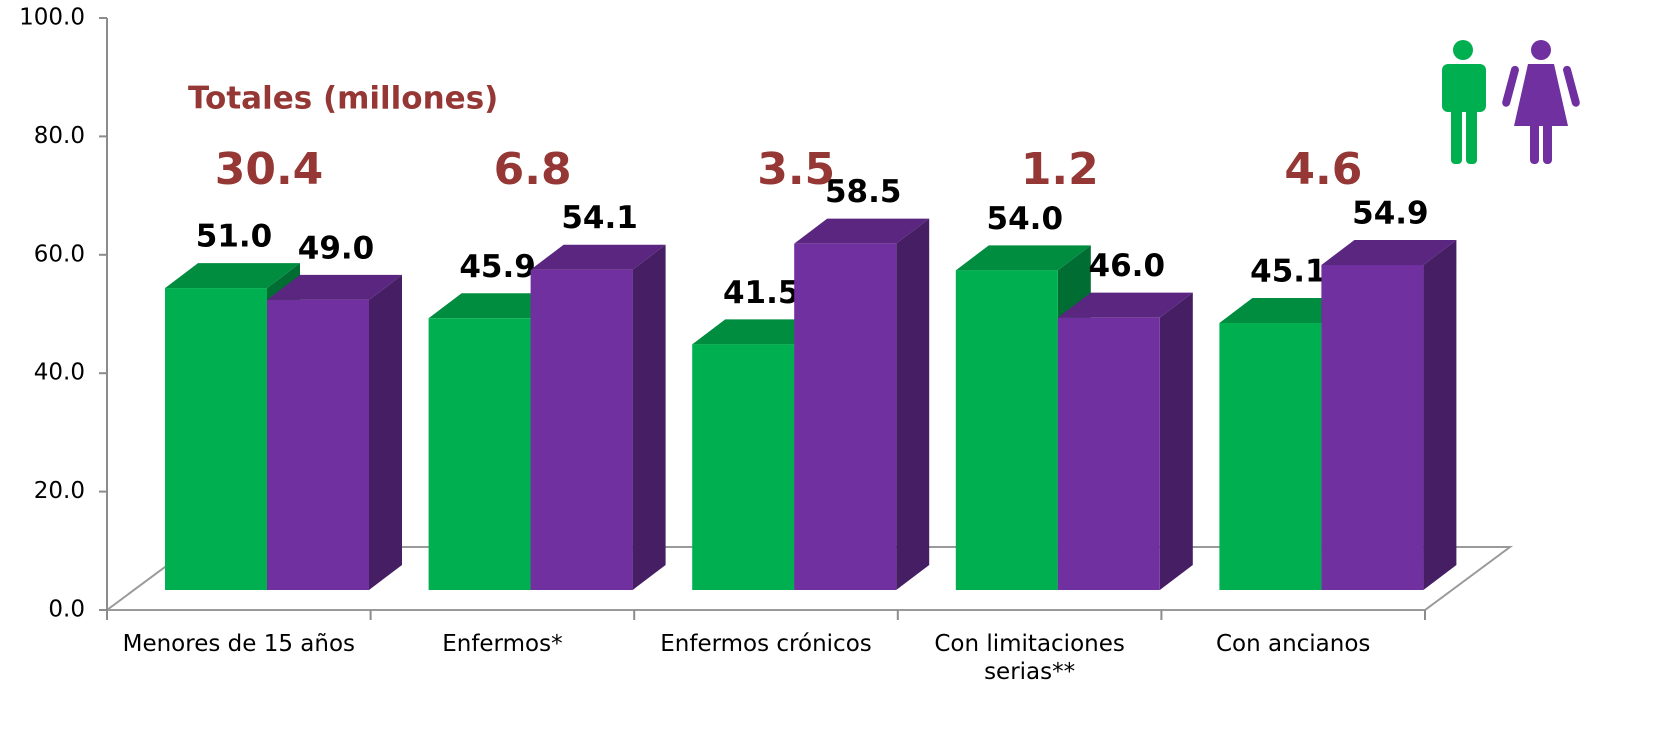 Image resolution: width=1659 pixels, height=733 pixels. I want to click on data-label: 54.1, so click(599, 218).